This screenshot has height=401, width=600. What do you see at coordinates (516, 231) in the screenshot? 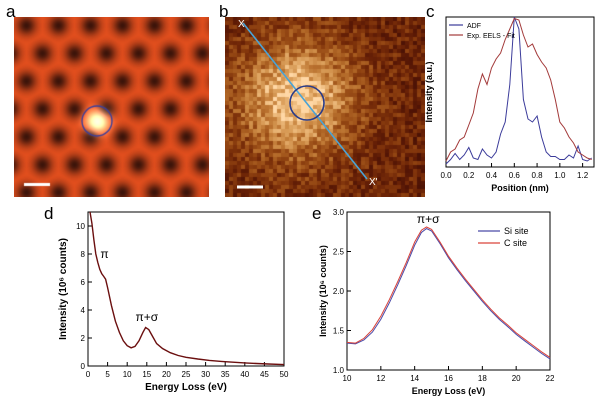
I see `legend-label: Si site` at bounding box center [516, 231].